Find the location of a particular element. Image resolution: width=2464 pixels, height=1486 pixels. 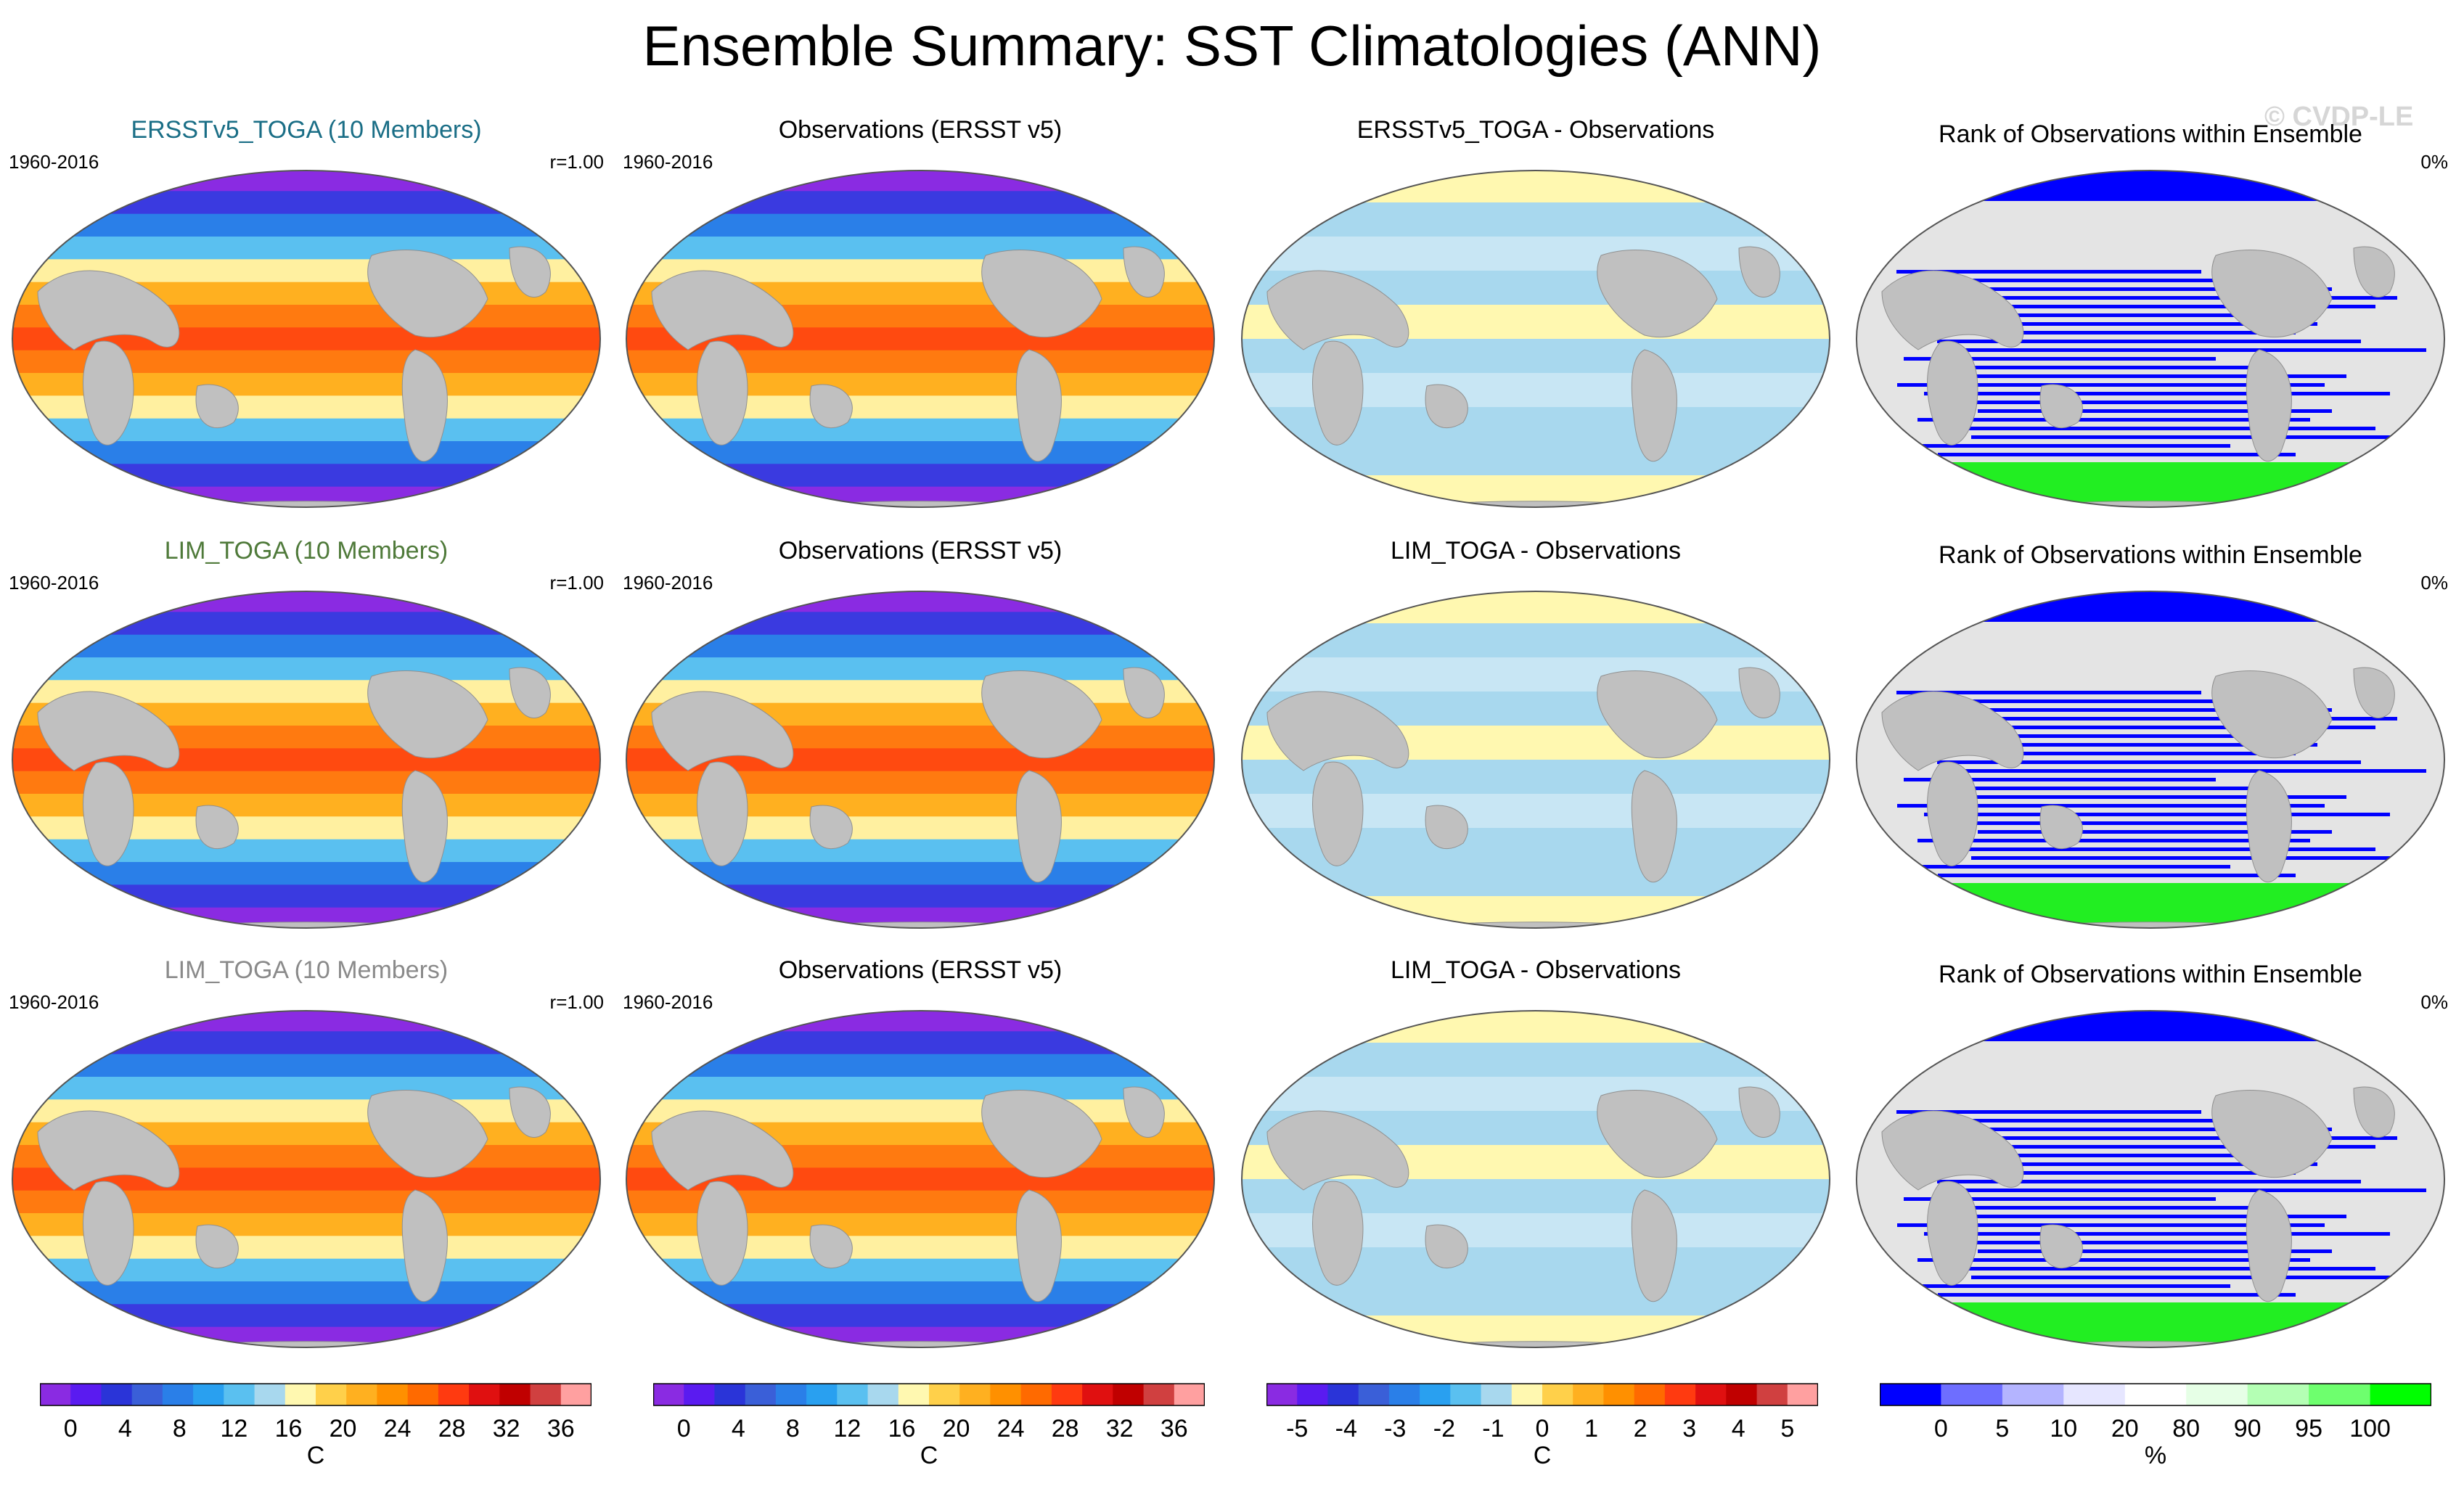

colorbar-unit: C is located at coordinates (315, 1455).